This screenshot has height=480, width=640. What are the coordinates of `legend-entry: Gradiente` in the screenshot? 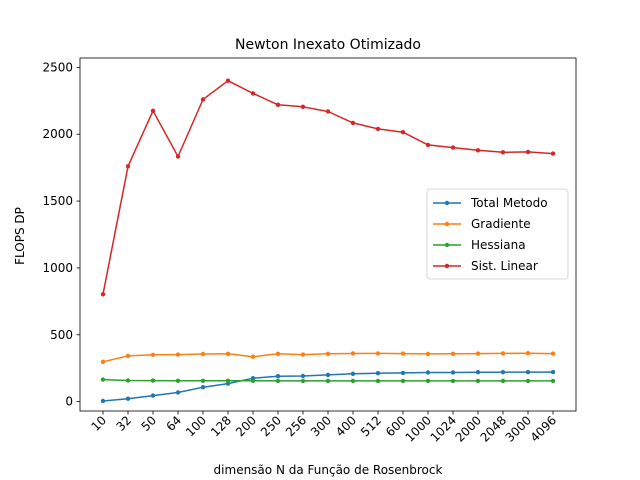 It's located at (482, 224).